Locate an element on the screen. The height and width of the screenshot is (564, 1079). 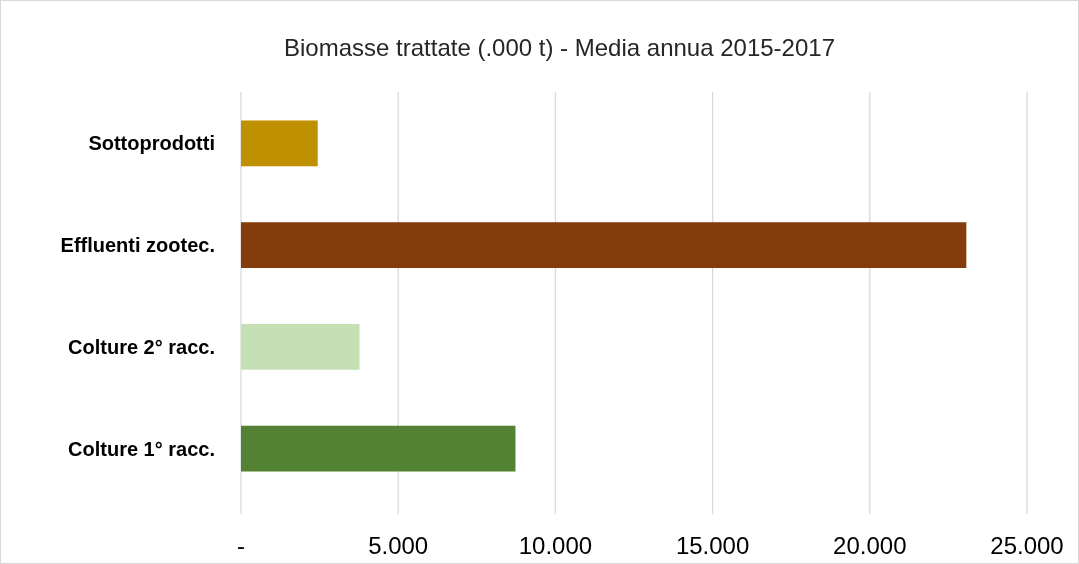
x-tick-label: 20.000 is located at coordinates (870, 545).